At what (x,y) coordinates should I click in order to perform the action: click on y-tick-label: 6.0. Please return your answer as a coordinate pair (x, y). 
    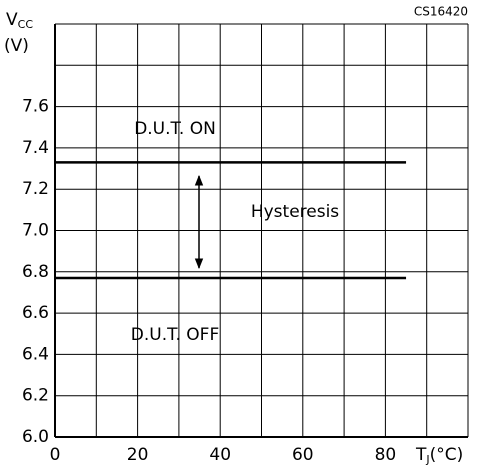
    Looking at the image, I should click on (35, 437).